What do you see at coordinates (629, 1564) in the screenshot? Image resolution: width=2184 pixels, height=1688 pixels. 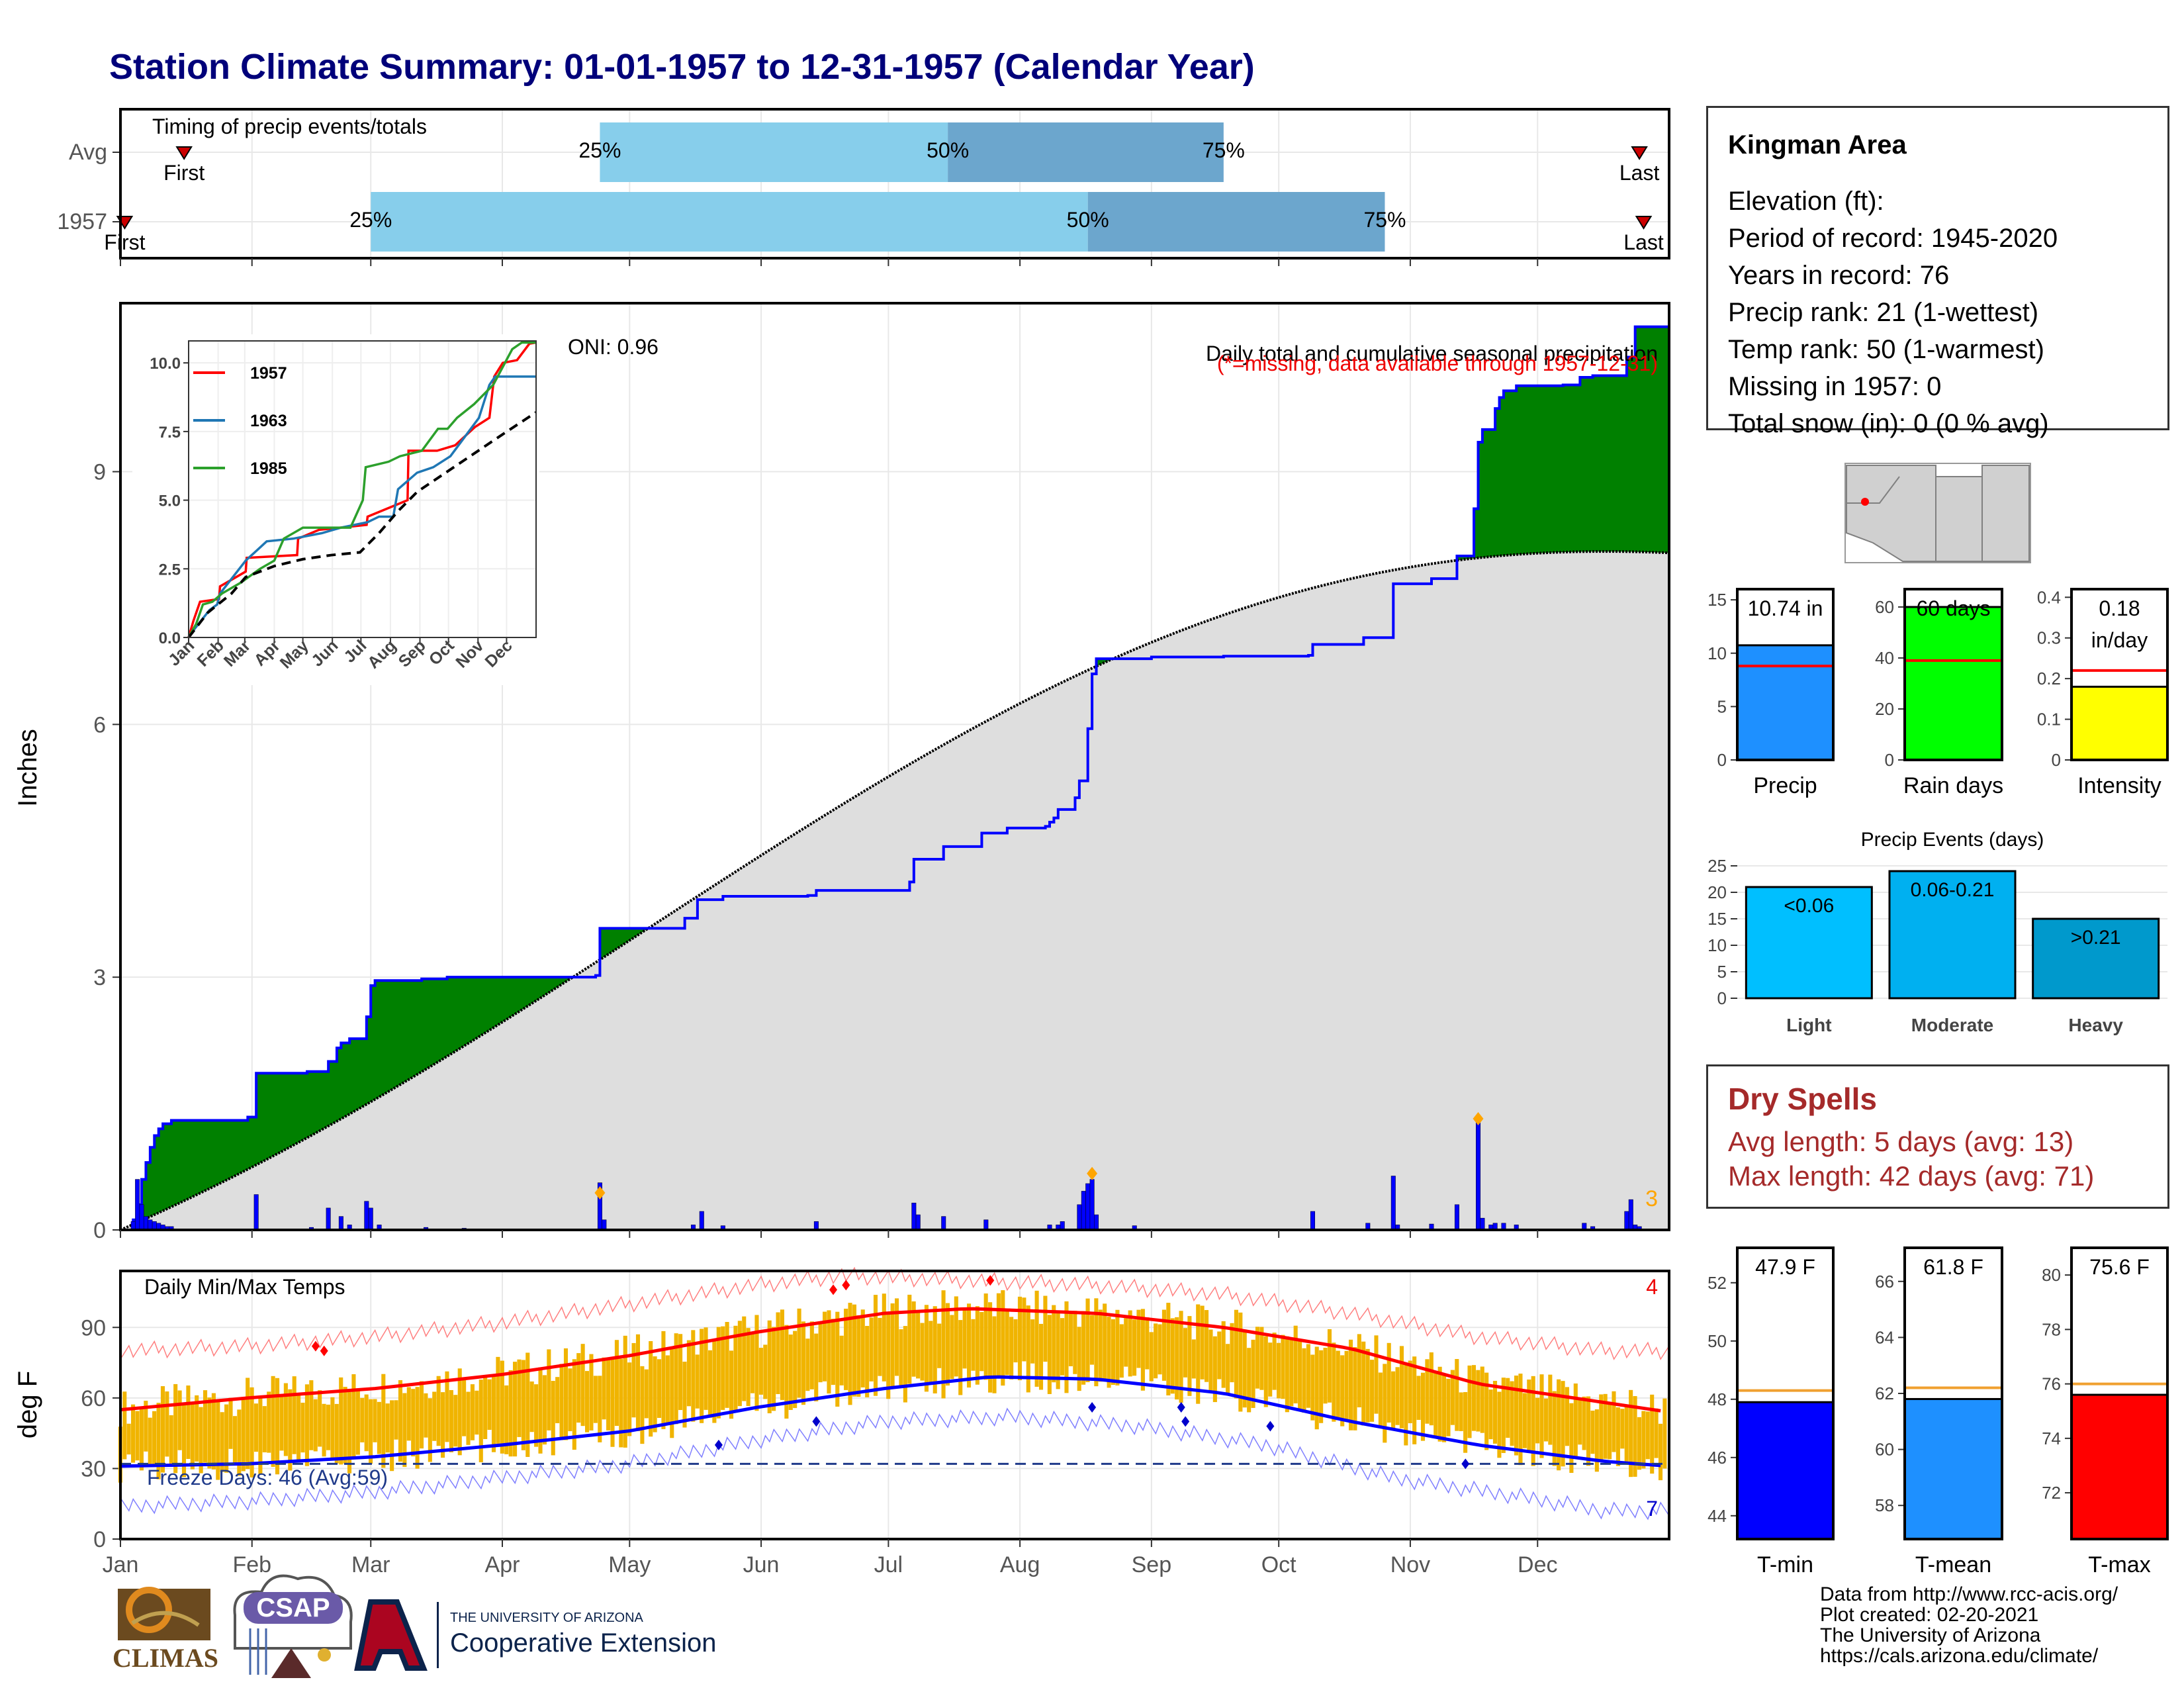 I see `temps-x-tick-label: May` at bounding box center [629, 1564].